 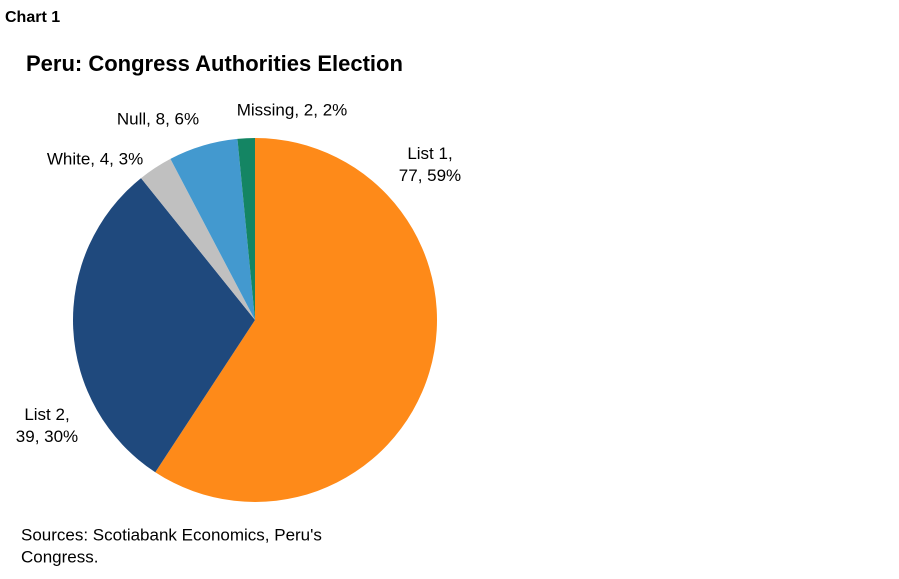 What do you see at coordinates (430, 164) in the screenshot?
I see `data-label: List 1, 77, 59%` at bounding box center [430, 164].